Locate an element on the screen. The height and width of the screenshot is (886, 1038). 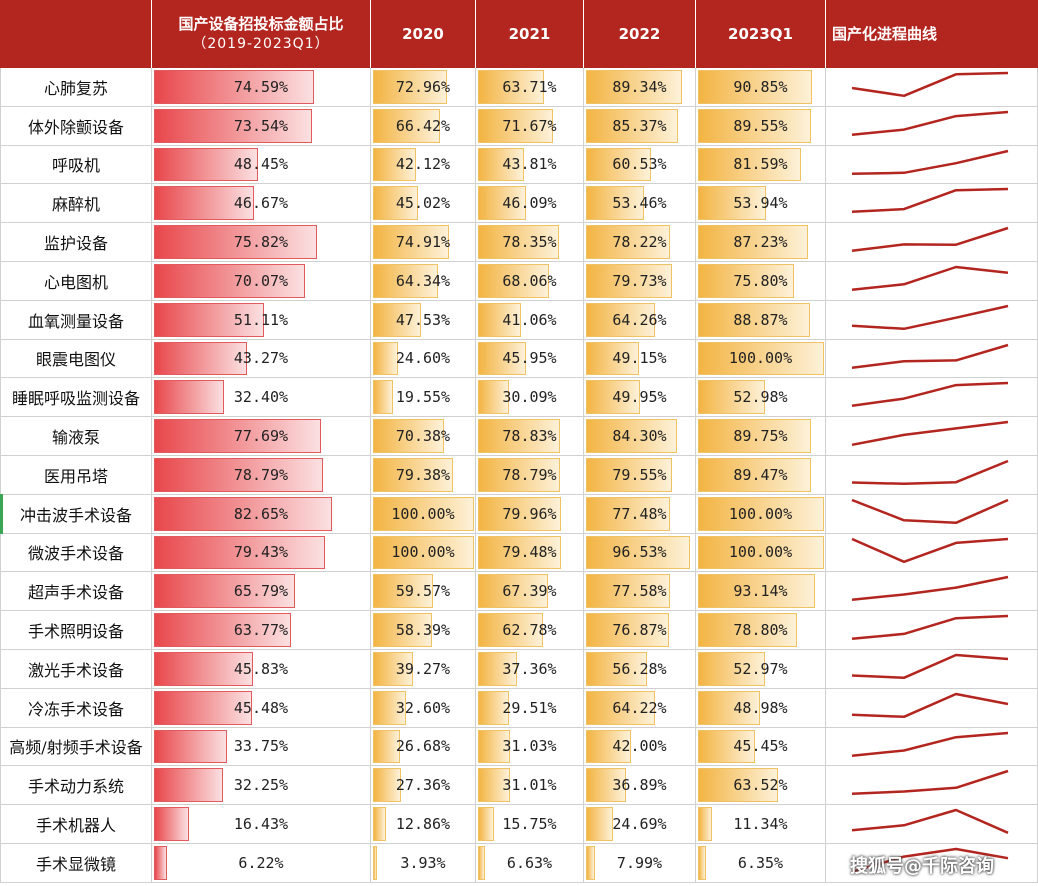
year-value-cell: 32.60% is located at coordinates (423, 708).